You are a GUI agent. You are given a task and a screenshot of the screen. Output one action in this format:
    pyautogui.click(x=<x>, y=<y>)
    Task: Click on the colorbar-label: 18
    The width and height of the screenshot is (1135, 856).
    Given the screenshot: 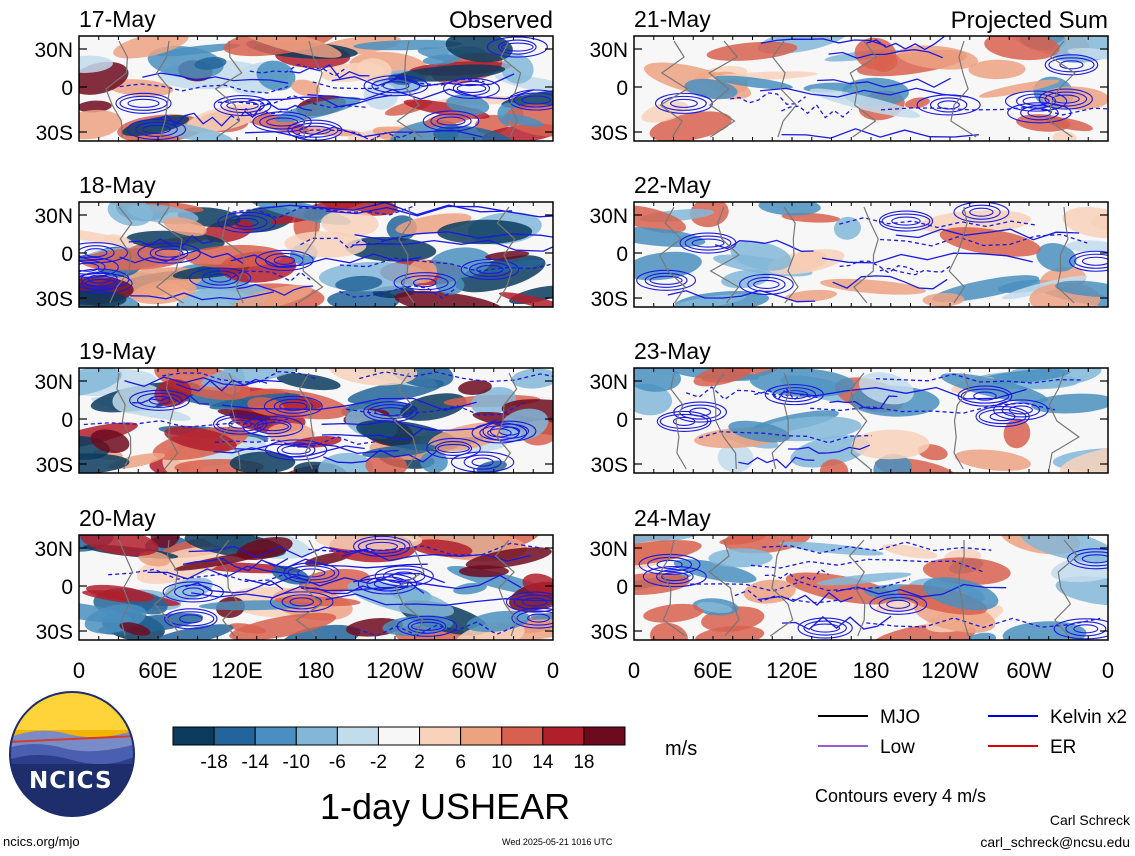 What is the action you would take?
    pyautogui.click(x=583, y=762)
    